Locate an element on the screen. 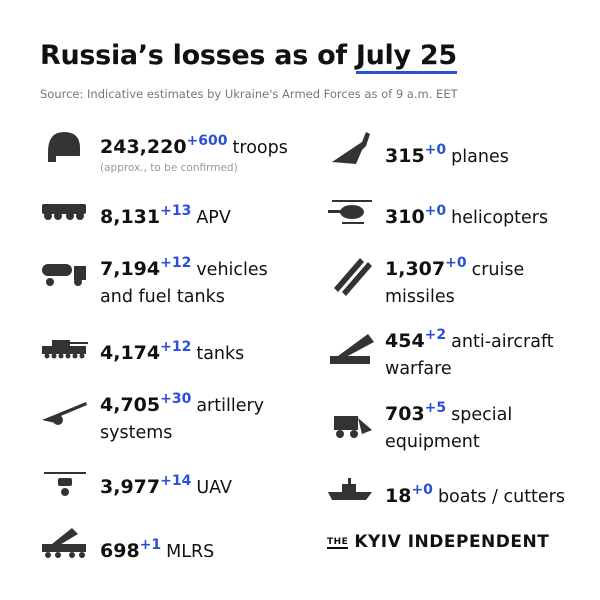 The width and height of the screenshot is (600, 600). mlrs-icon is located at coordinates (64, 548).